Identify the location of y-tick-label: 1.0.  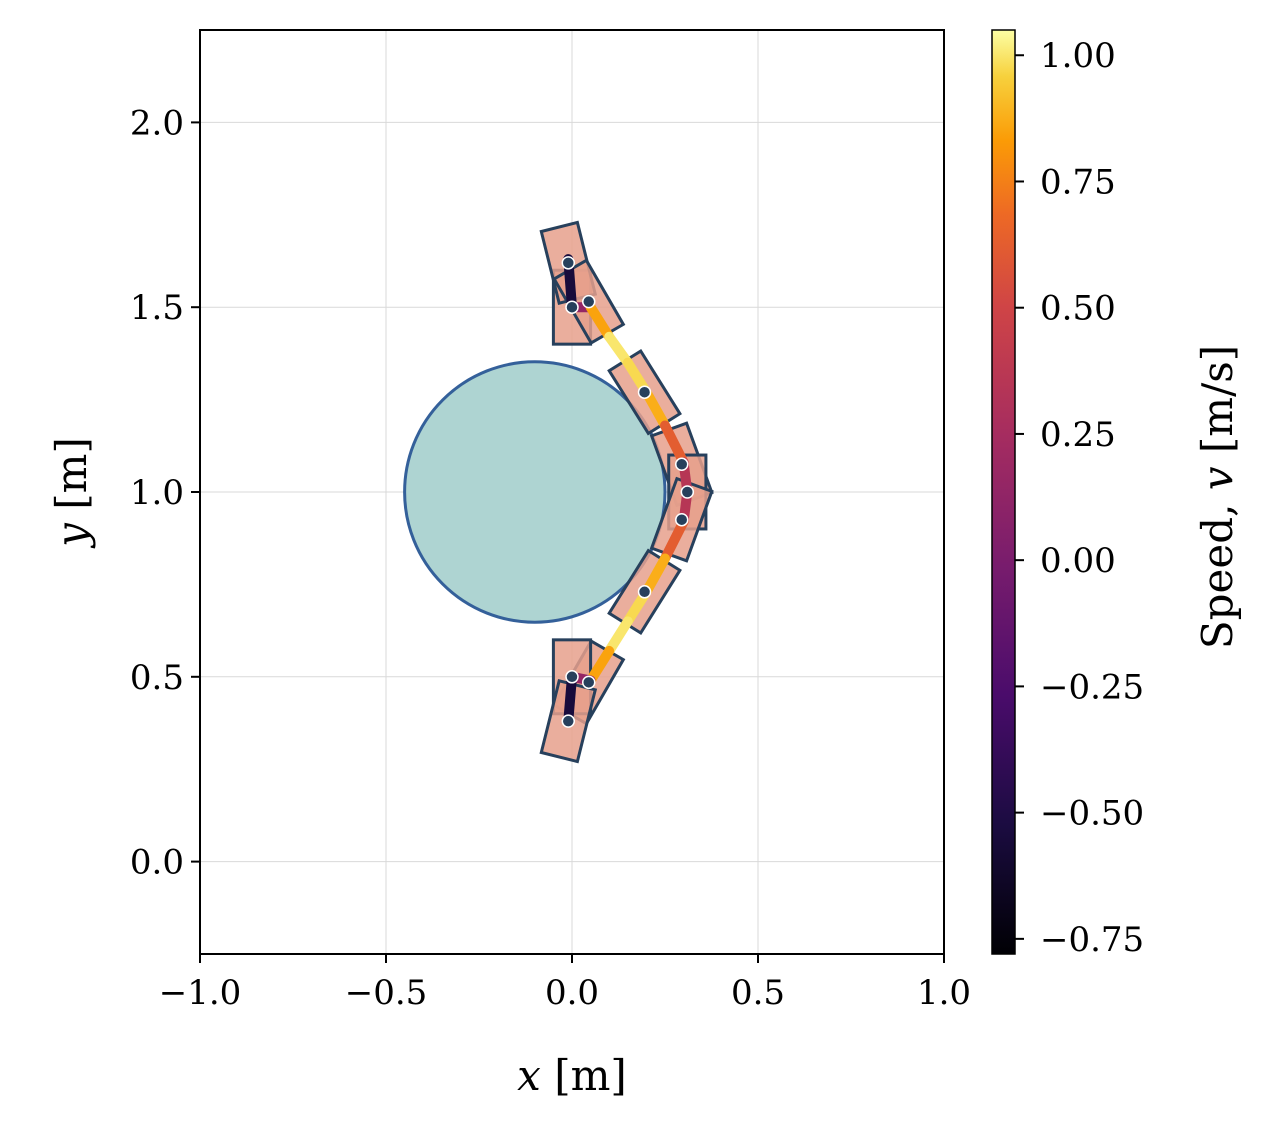
(157, 493).